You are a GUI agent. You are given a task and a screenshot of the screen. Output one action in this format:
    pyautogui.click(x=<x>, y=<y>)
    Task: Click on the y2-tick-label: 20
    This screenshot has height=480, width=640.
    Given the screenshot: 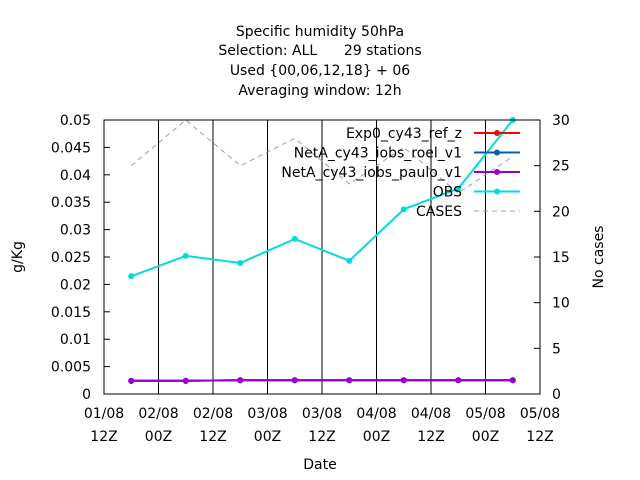 What is the action you would take?
    pyautogui.click(x=561, y=212)
    